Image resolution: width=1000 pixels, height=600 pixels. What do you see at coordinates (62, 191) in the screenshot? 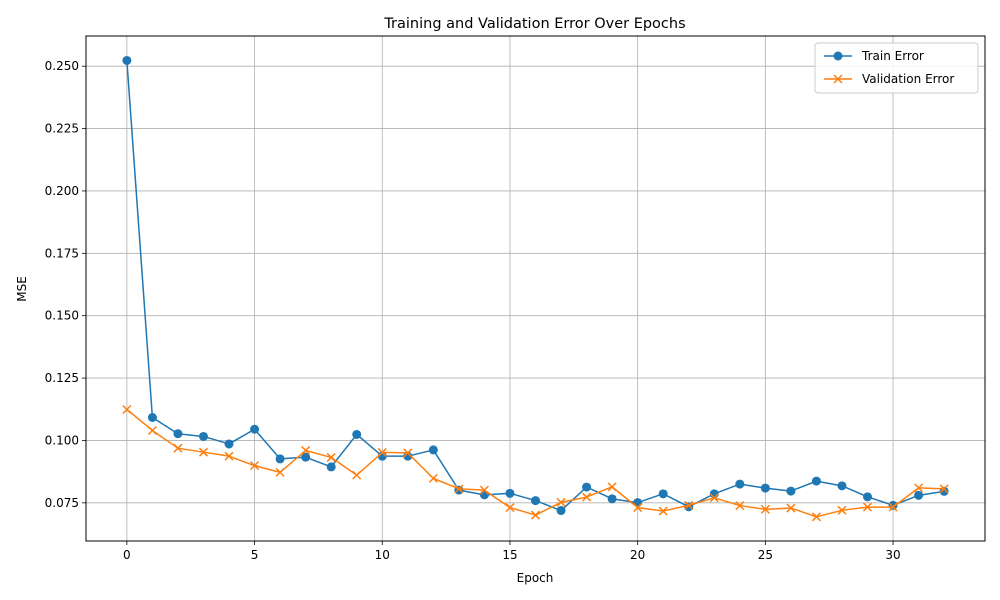
I see `y-tick-label: 0.200` at bounding box center [62, 191].